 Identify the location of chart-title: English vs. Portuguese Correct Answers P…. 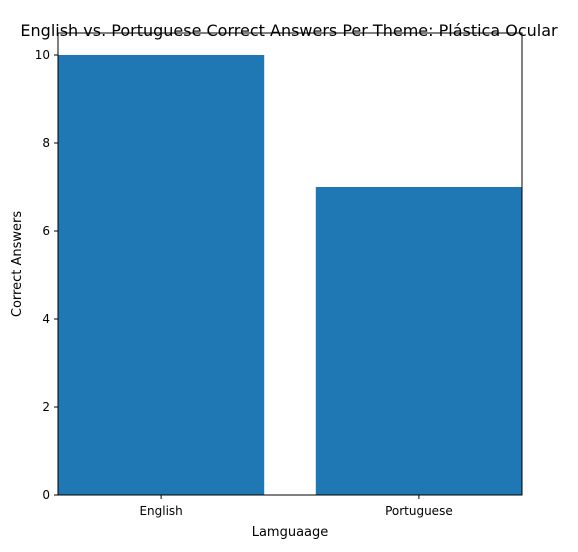
(289, 30).